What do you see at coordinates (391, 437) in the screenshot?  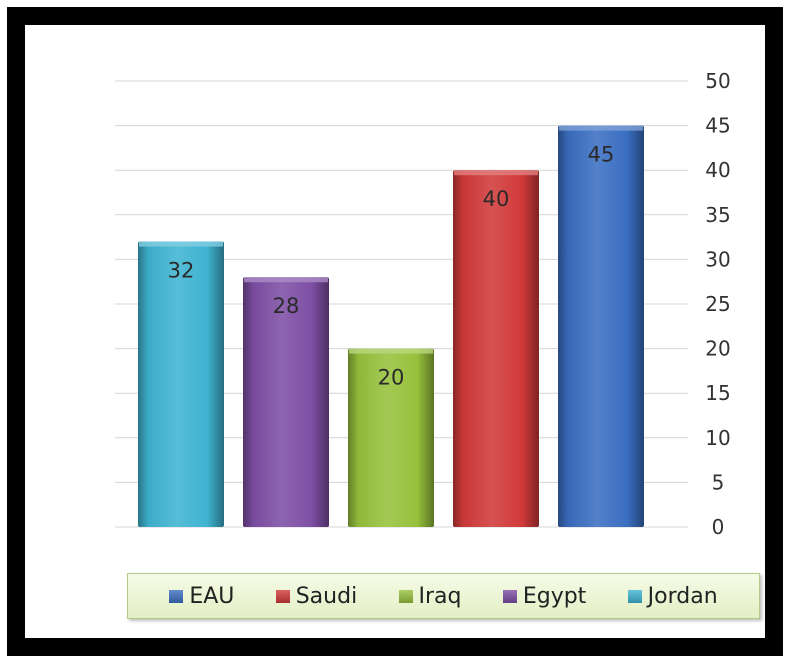 I see `bar-iraq` at bounding box center [391, 437].